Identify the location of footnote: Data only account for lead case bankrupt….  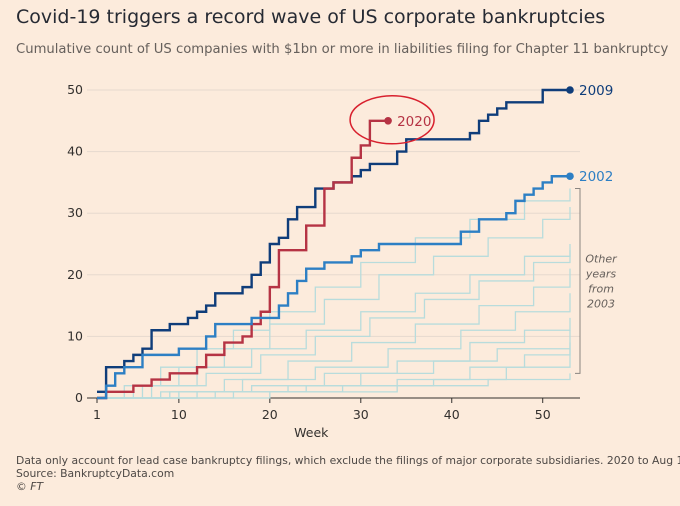
(348, 460).